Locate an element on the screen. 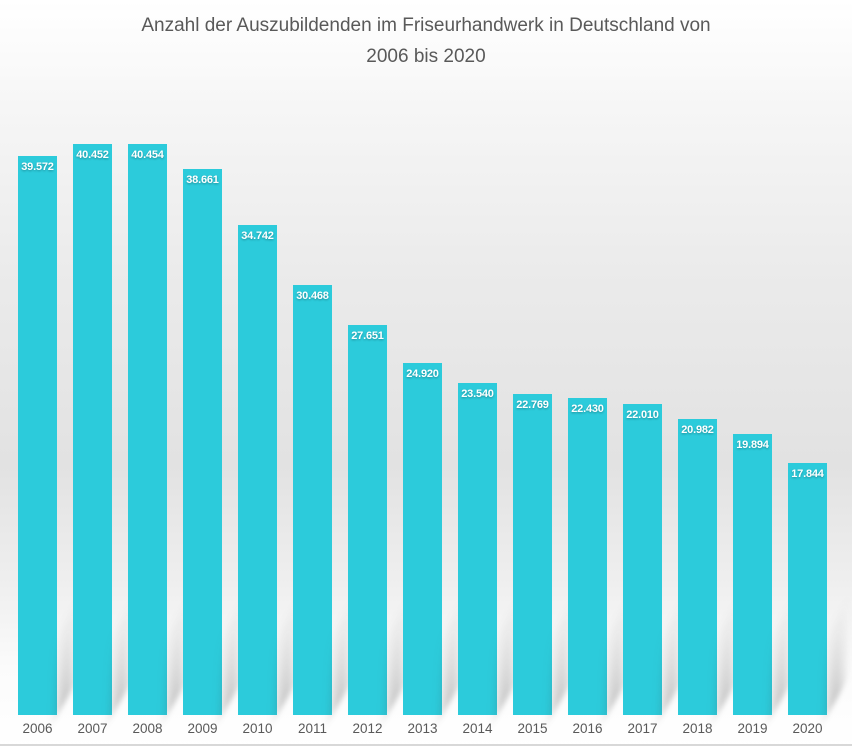 This screenshot has height=750, width=852. bar-value-label: 40.454 is located at coordinates (147, 155).